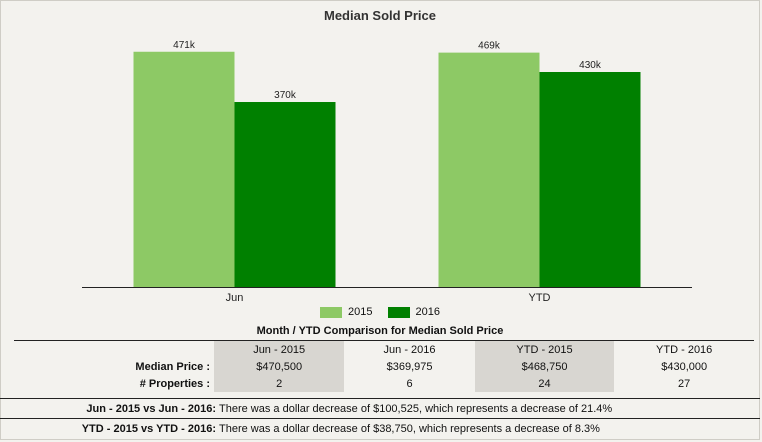 The height and width of the screenshot is (442, 762). Describe the element at coordinates (114, 349) in the screenshot. I see `header-blank` at that location.